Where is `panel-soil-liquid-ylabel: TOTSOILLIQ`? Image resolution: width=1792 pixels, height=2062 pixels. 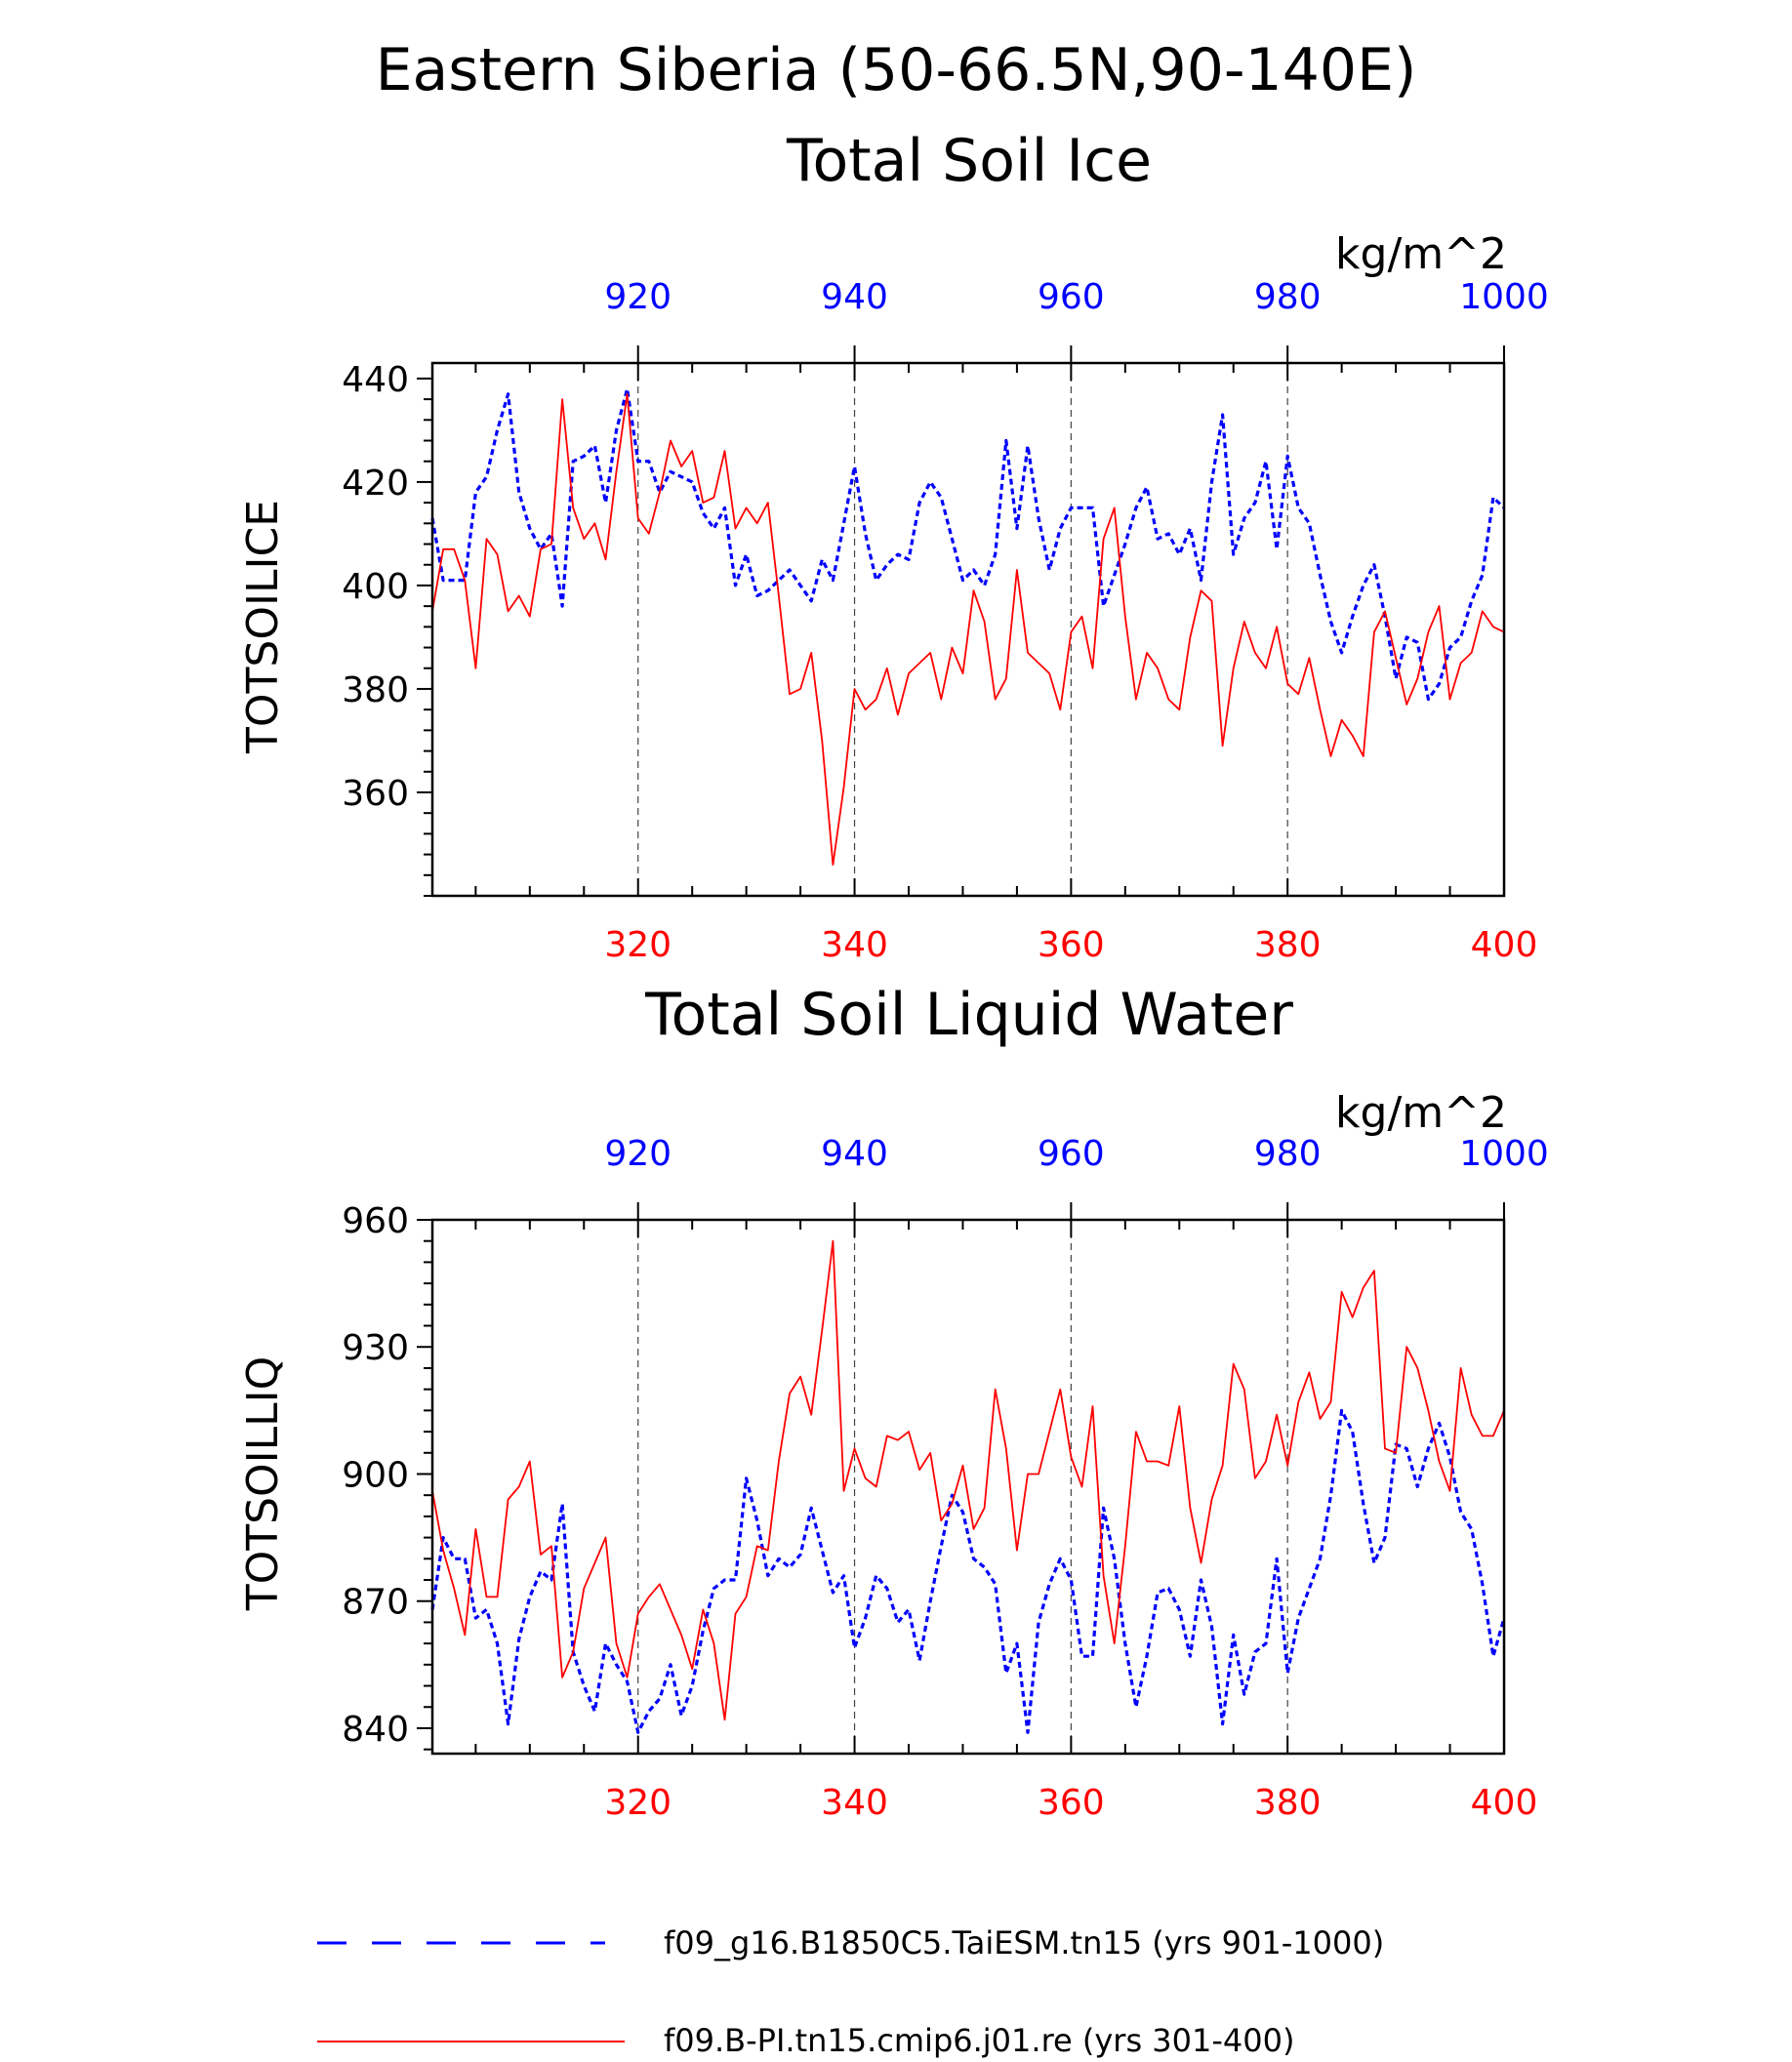
panel-soil-liquid-ylabel: TOTSOILLIQ is located at coordinates (263, 1484).